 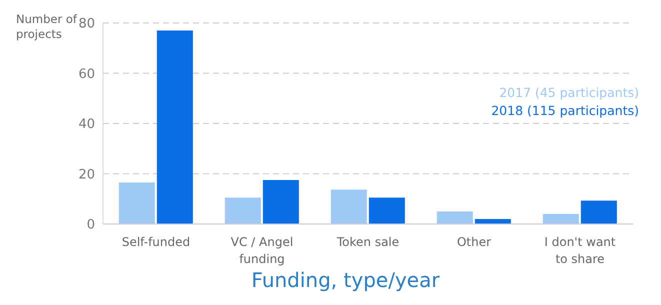 I want to click on x-tick-label: VC / Angel funding, so click(x=262, y=250).